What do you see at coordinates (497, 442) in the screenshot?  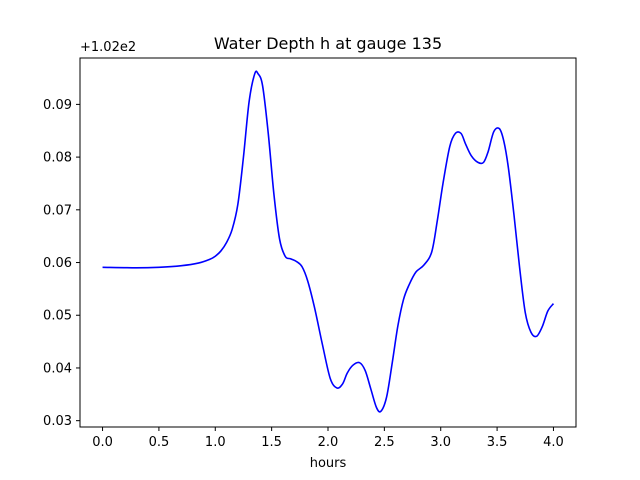 I see `x-tick-label: 3.5` at bounding box center [497, 442].